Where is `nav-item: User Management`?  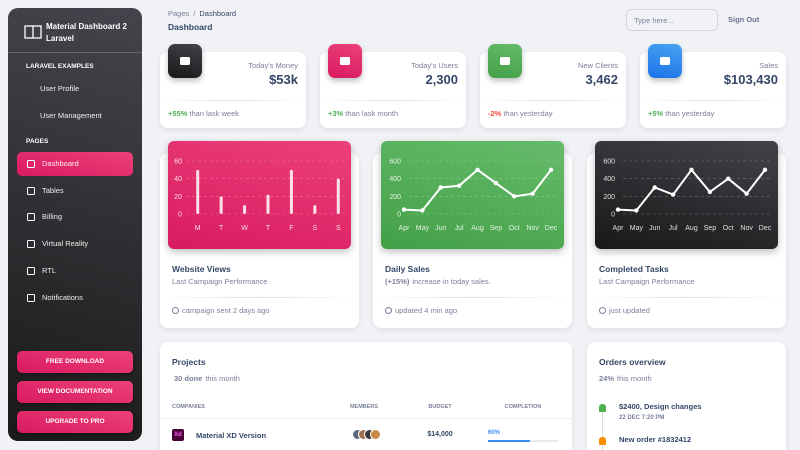 nav-item: User Management is located at coordinates (71, 115).